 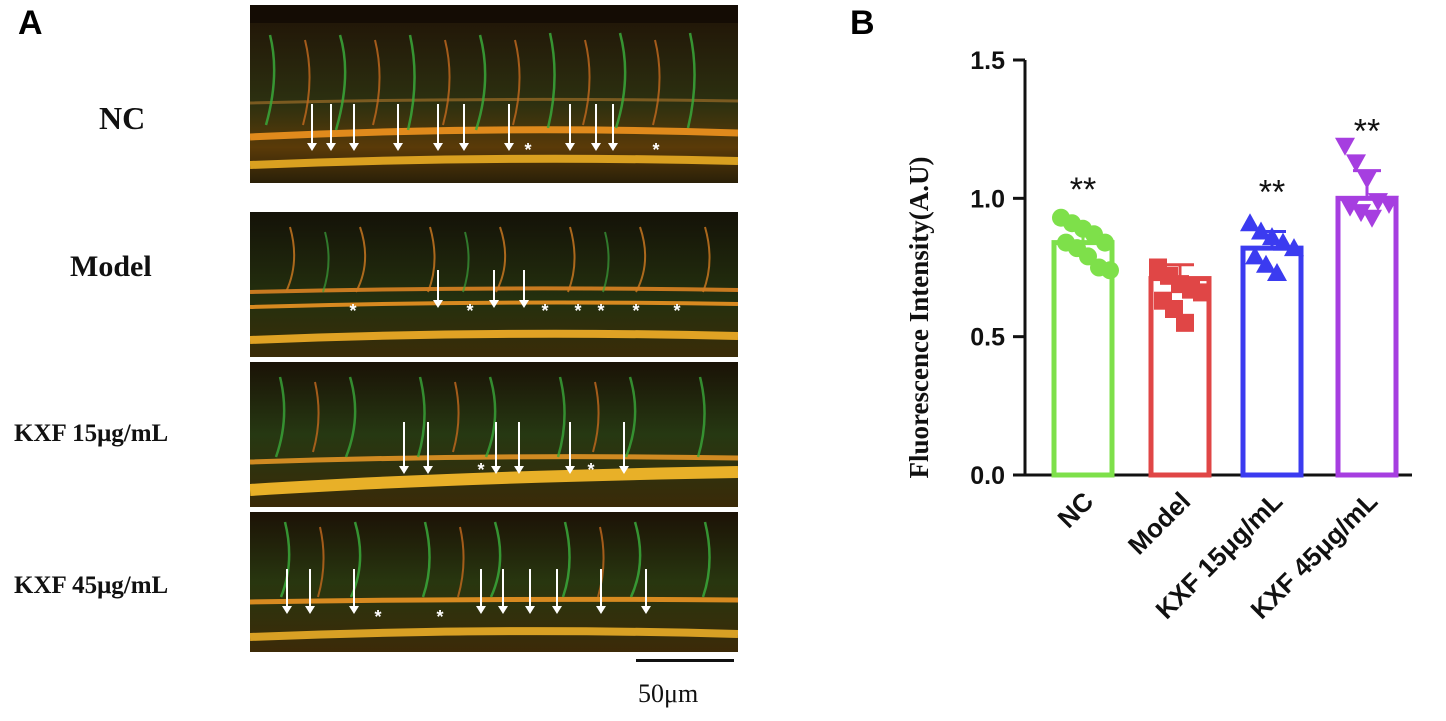 I want to click on row-label-nc: NC, so click(x=122, y=118).